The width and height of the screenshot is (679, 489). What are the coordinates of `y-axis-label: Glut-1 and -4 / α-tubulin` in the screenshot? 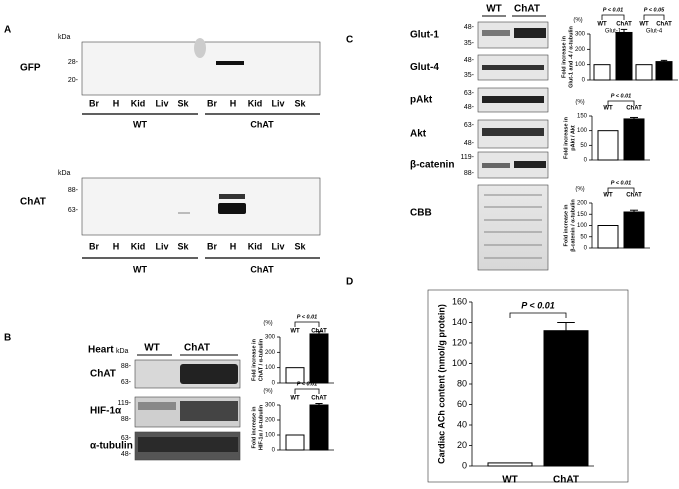 It's located at (571, 56).